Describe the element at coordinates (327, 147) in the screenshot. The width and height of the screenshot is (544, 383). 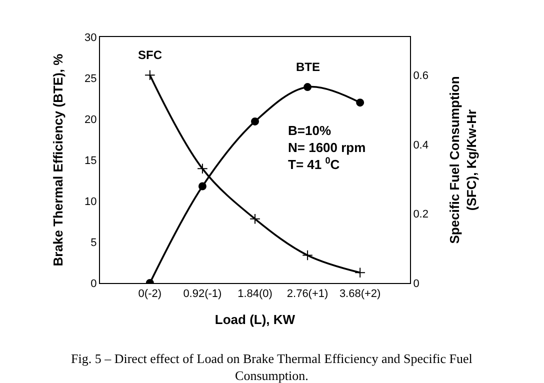
I see `annotation: B=10% N= 1600 rpm T= 41 $^{0}$C` at that location.